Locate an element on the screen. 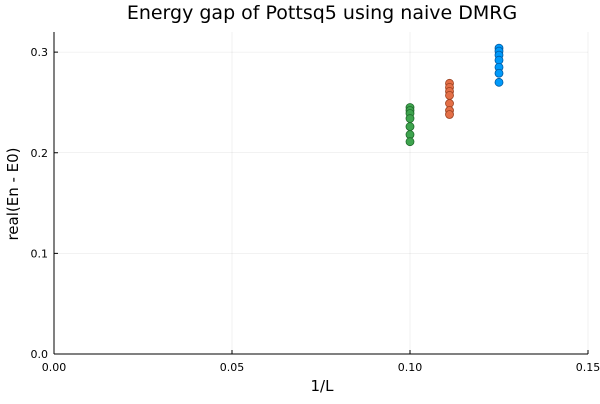 This screenshot has height=404, width=600. y-tick-label: 0.1 is located at coordinates (40, 253).